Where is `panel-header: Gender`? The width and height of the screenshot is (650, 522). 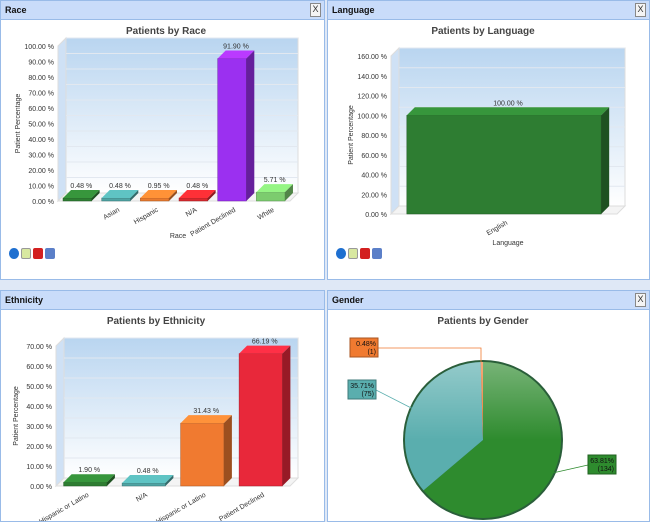
panel-header: Gender is located at coordinates (488, 300).